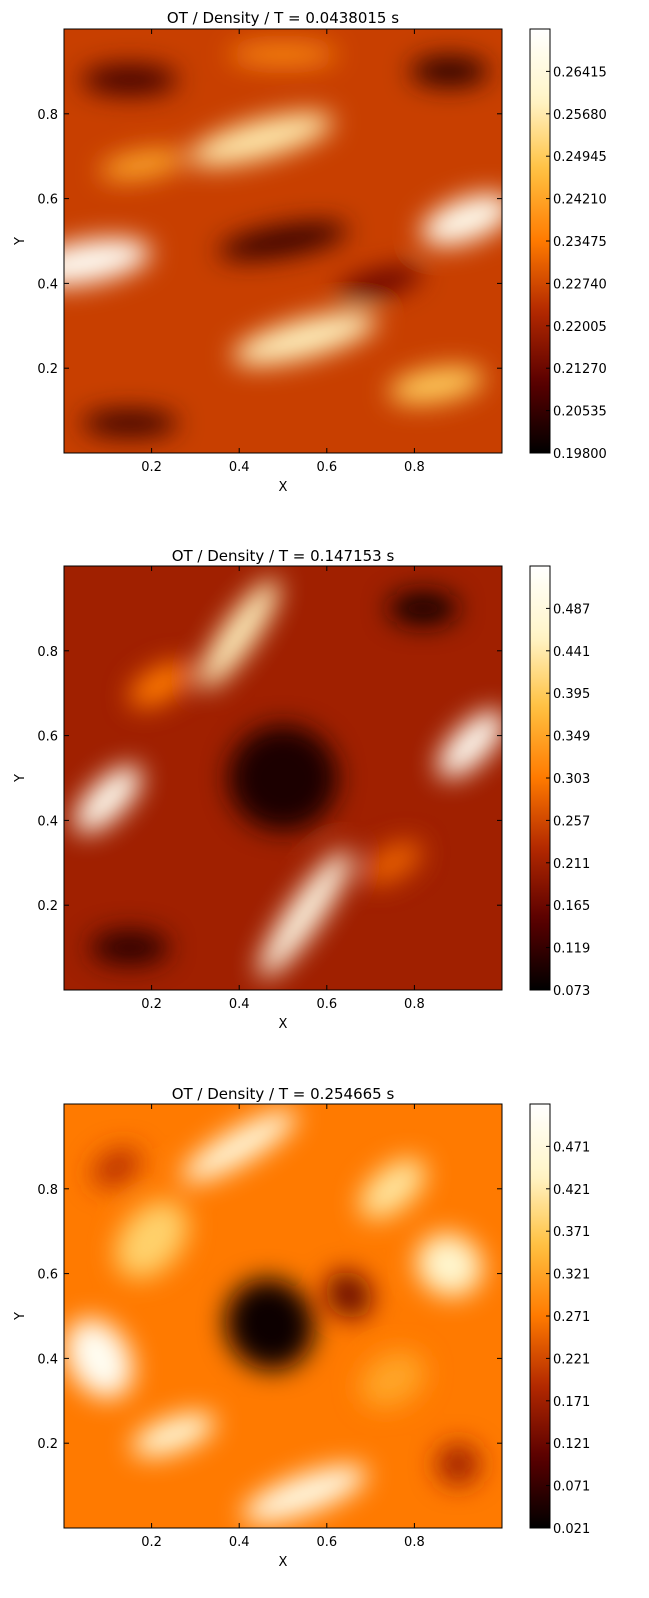 This screenshot has height=1598, width=649. Describe the element at coordinates (571, 821) in the screenshot. I see `colorbar-tick-label: 0.257` at that location.